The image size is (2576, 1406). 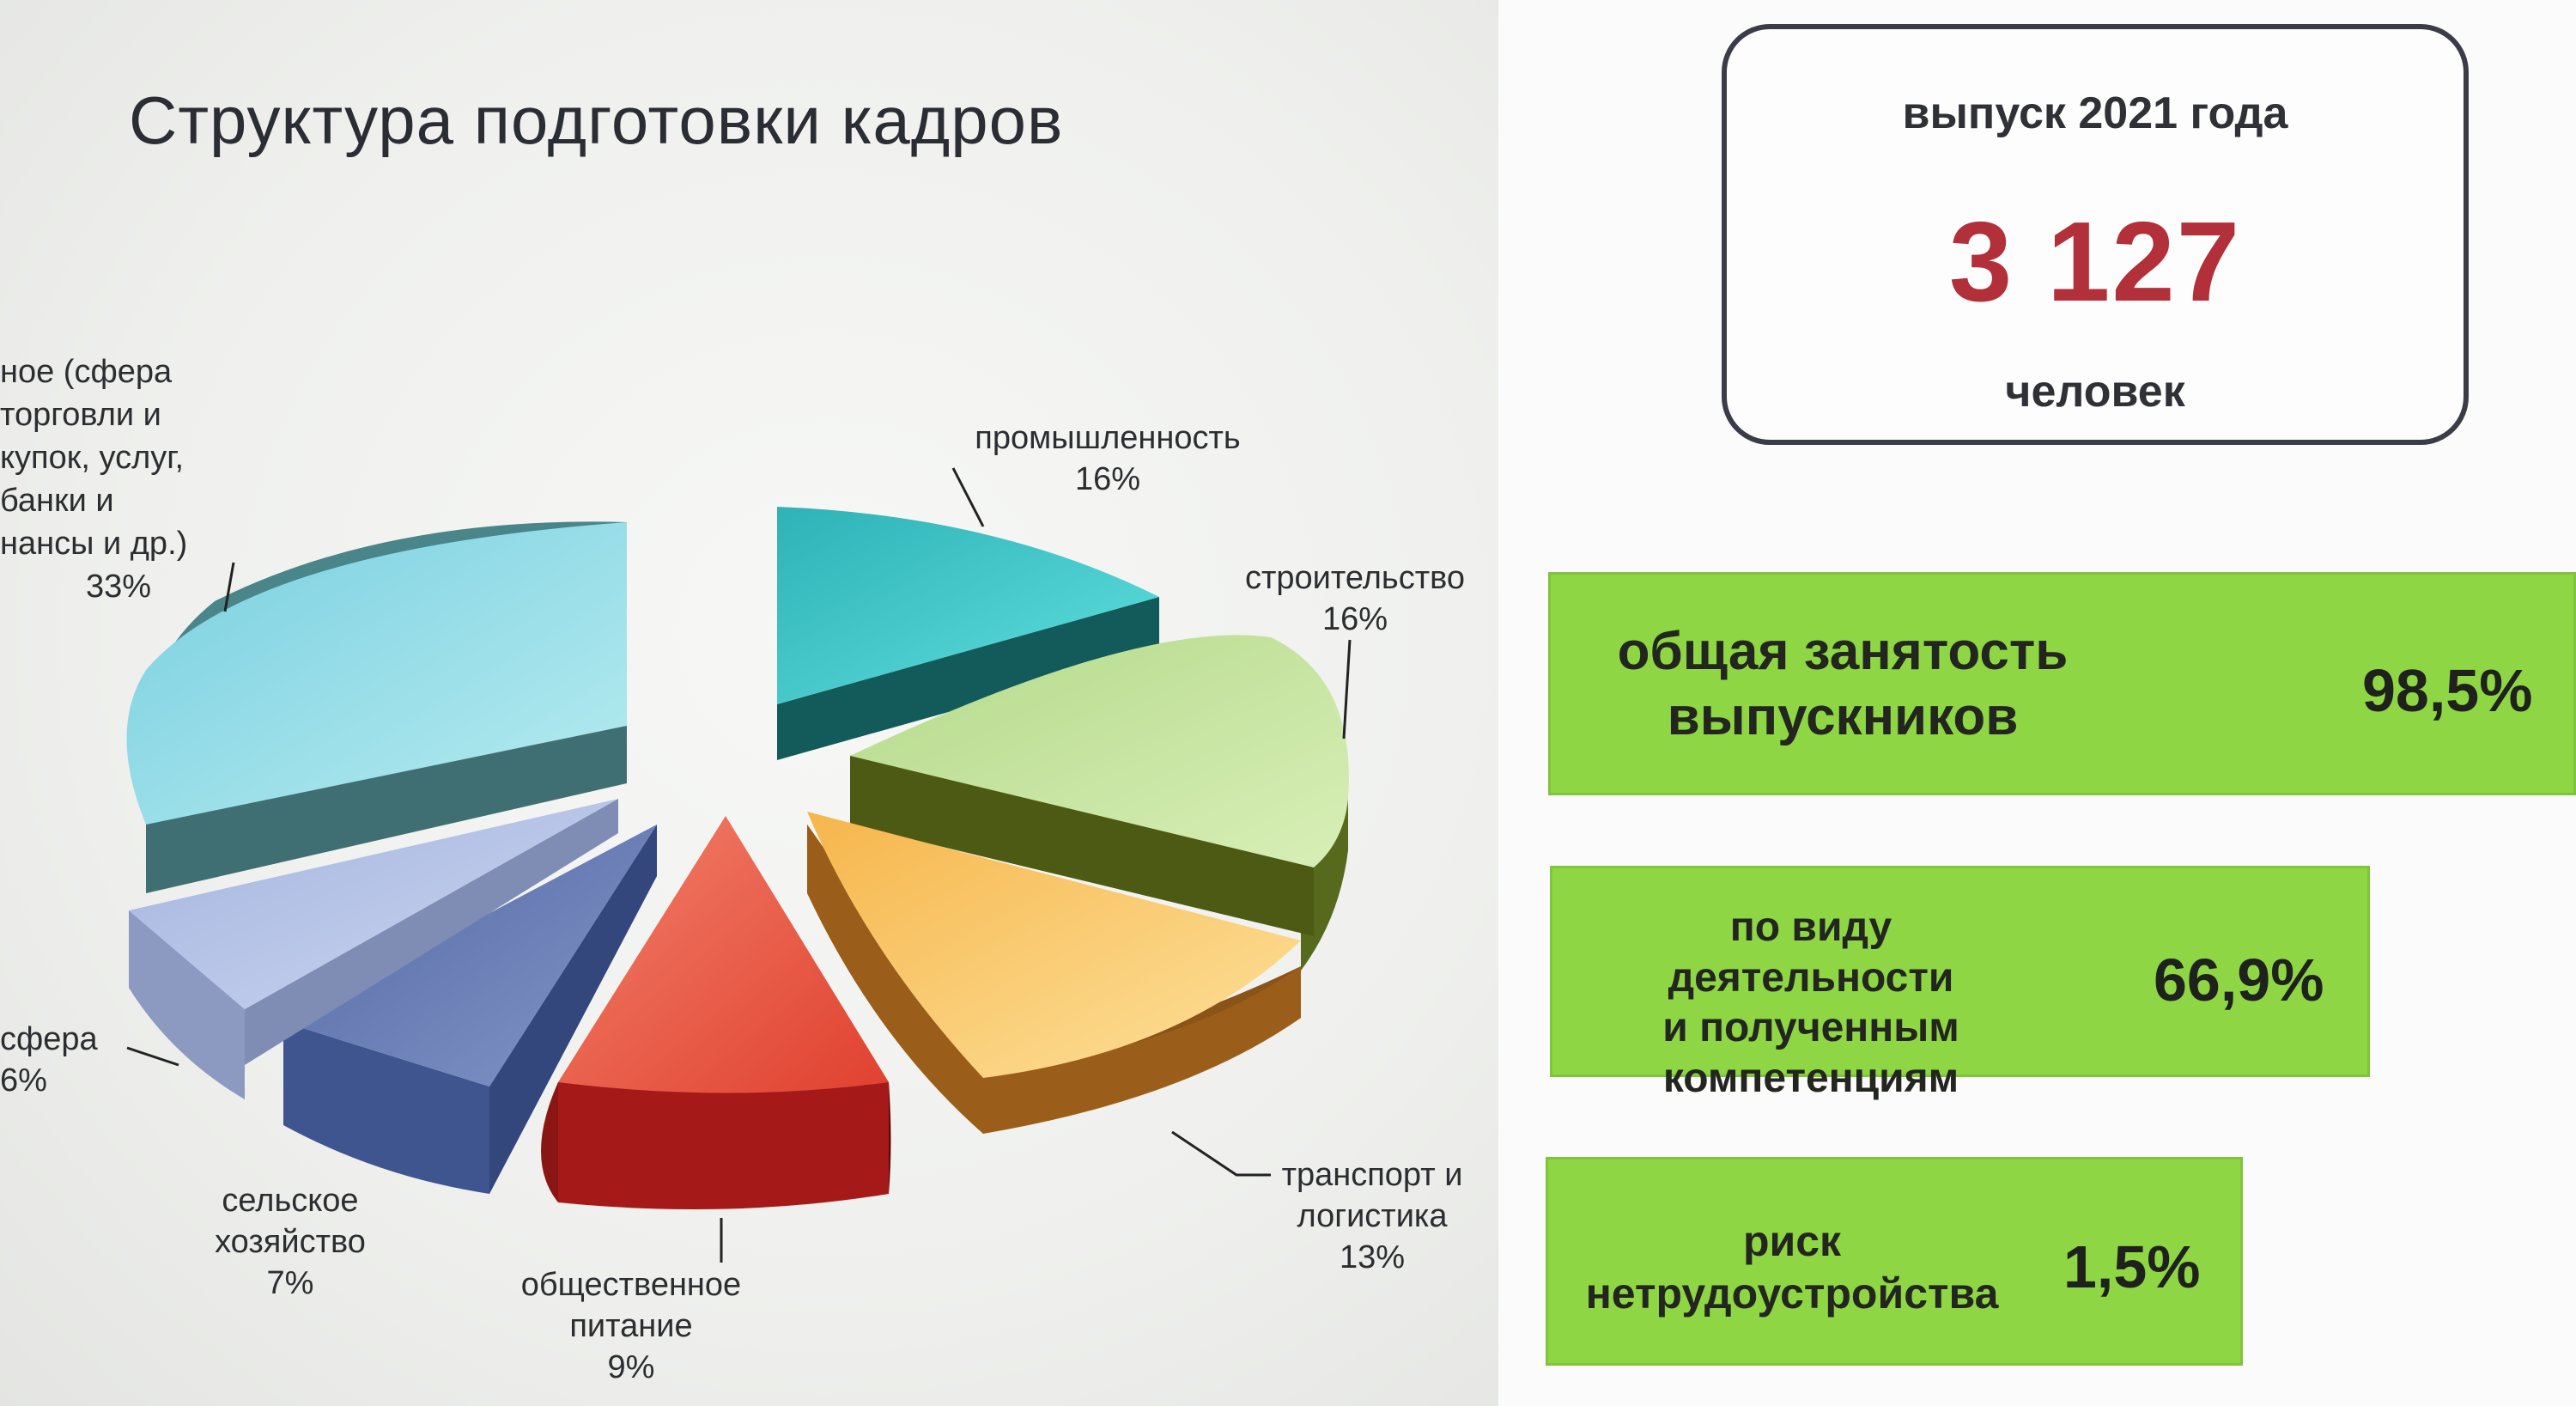 What do you see at coordinates (1811, 1028) in the screenshot?
I see `card-by-activity-line2: и полученным` at bounding box center [1811, 1028].